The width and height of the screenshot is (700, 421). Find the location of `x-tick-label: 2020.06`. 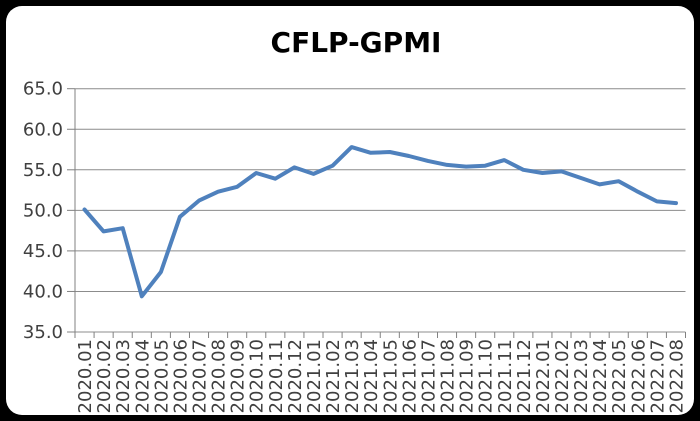

x-tick-label: 2020.06 is located at coordinates (180, 376).